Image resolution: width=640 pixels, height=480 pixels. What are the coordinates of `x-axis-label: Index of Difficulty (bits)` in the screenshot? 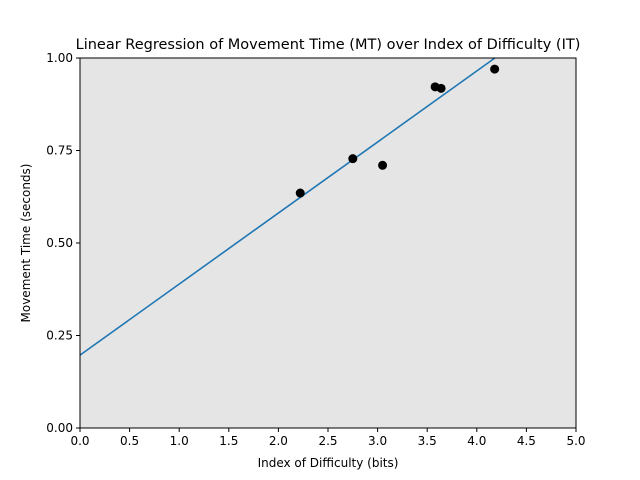 It's located at (328, 463).